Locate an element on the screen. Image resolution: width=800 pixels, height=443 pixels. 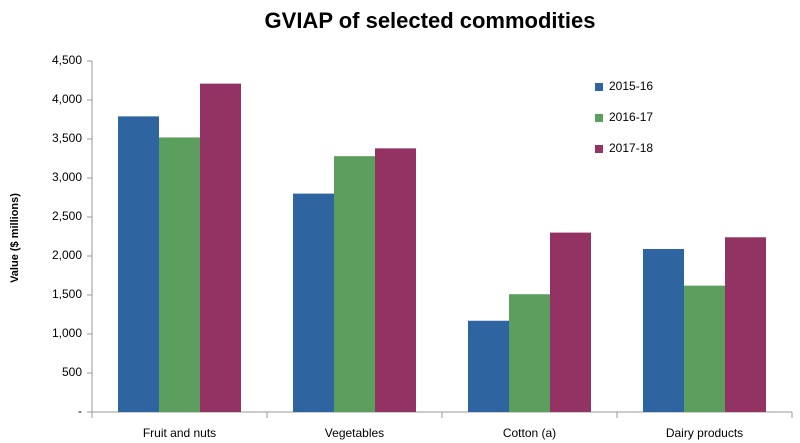
y-tick-label: 4,000 is located at coordinates (67, 99).